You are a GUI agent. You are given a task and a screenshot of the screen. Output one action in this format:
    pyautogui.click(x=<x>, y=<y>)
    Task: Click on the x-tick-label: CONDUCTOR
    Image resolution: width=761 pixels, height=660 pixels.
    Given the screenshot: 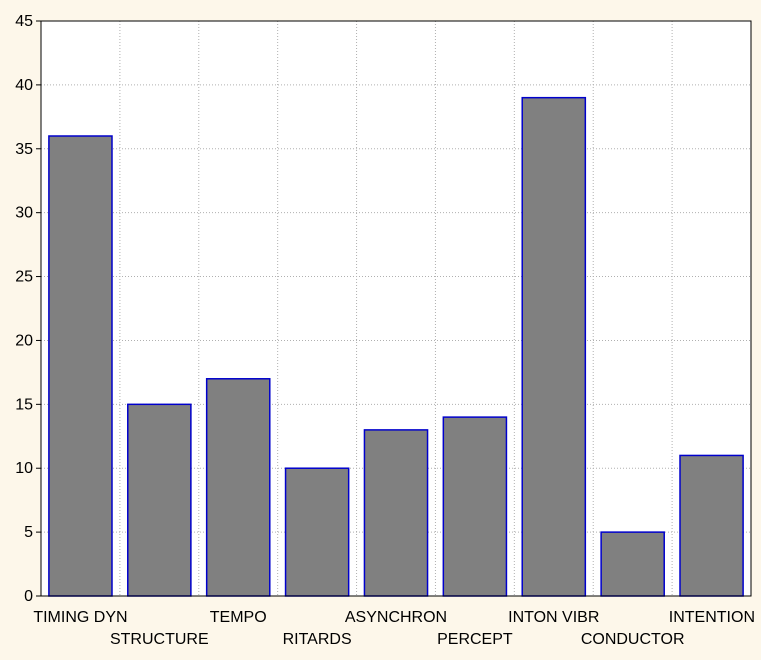 What is the action you would take?
    pyautogui.click(x=633, y=639)
    